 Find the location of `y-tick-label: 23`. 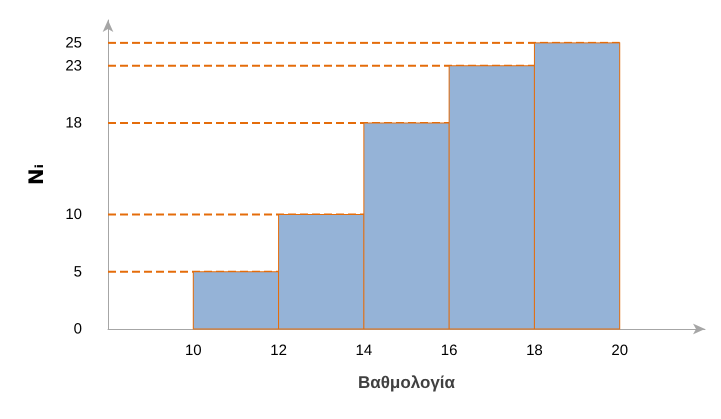

y-tick-label: 23 is located at coordinates (73, 65).